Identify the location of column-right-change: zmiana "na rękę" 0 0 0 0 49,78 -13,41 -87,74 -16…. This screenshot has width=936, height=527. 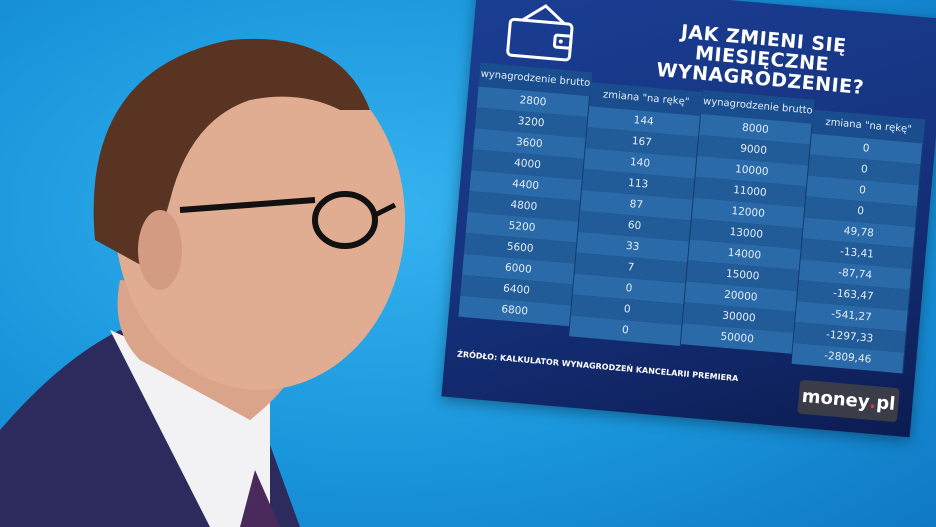
(858, 241).